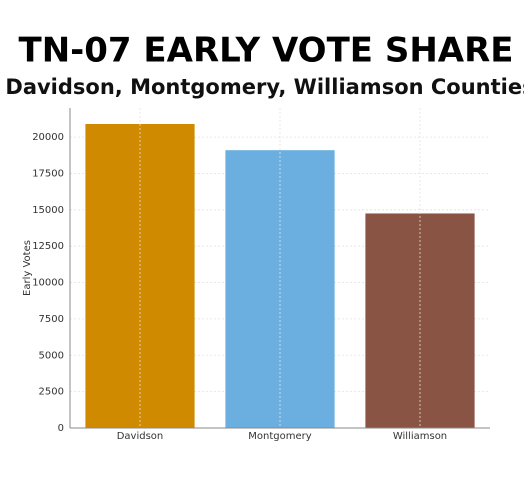  I want to click on x-tick-label: Williamson, so click(420, 436).